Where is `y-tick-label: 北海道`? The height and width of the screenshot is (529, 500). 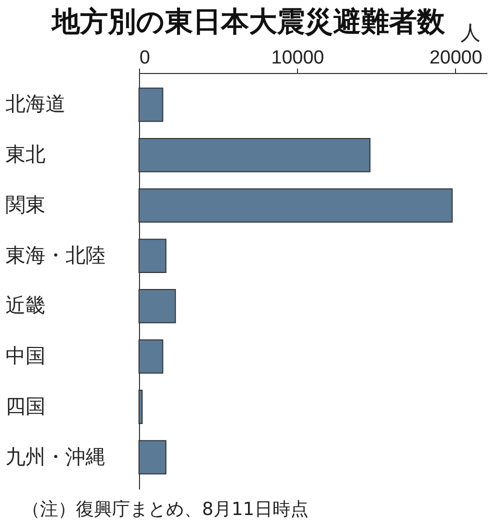
y-tick-label: 北海道 is located at coordinates (36, 104).